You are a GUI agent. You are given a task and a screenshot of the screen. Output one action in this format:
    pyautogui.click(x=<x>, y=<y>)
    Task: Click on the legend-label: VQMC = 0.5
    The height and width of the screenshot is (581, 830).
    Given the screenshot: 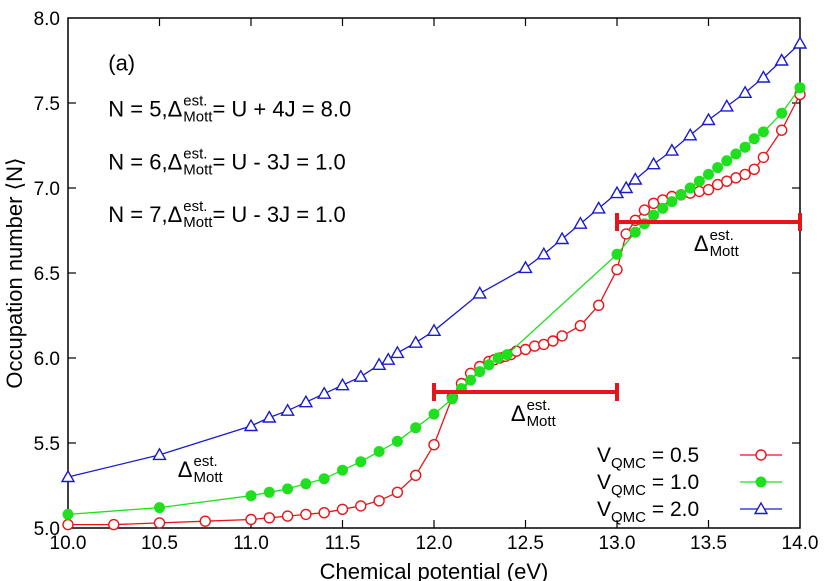 What is the action you would take?
    pyautogui.click(x=648, y=458)
    